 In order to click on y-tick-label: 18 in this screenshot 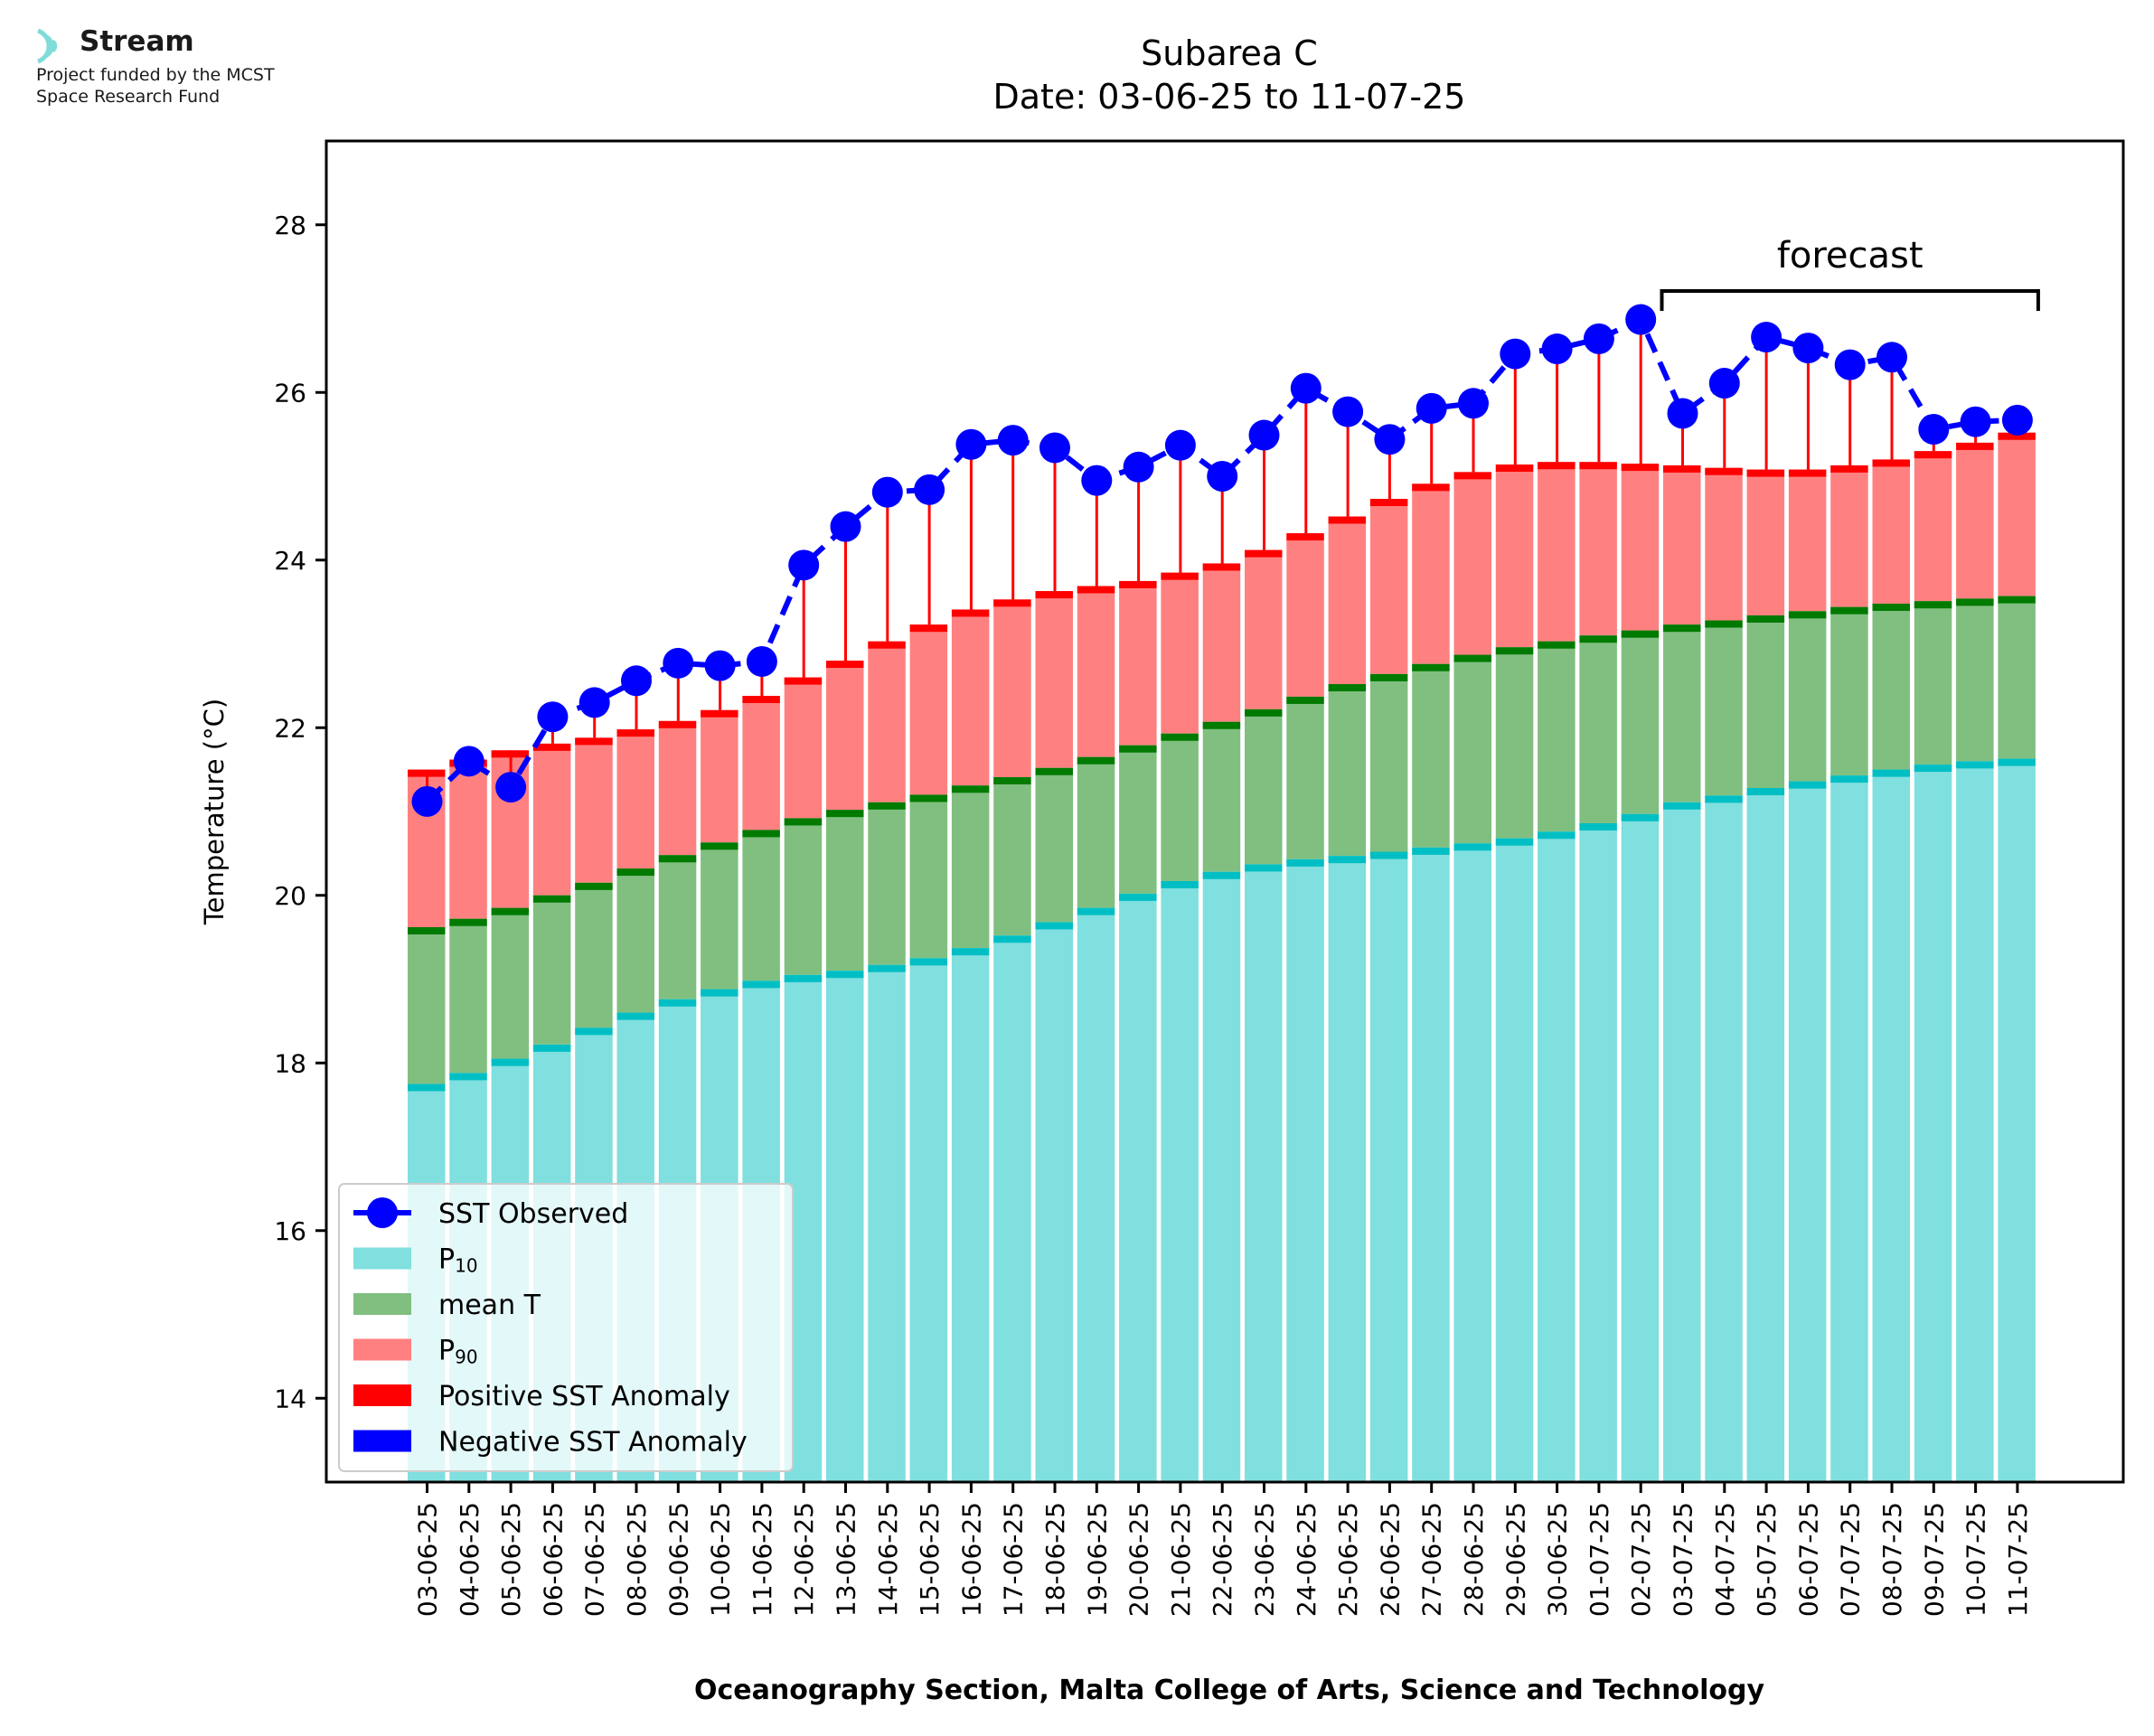, I will do `click(290, 1063)`.